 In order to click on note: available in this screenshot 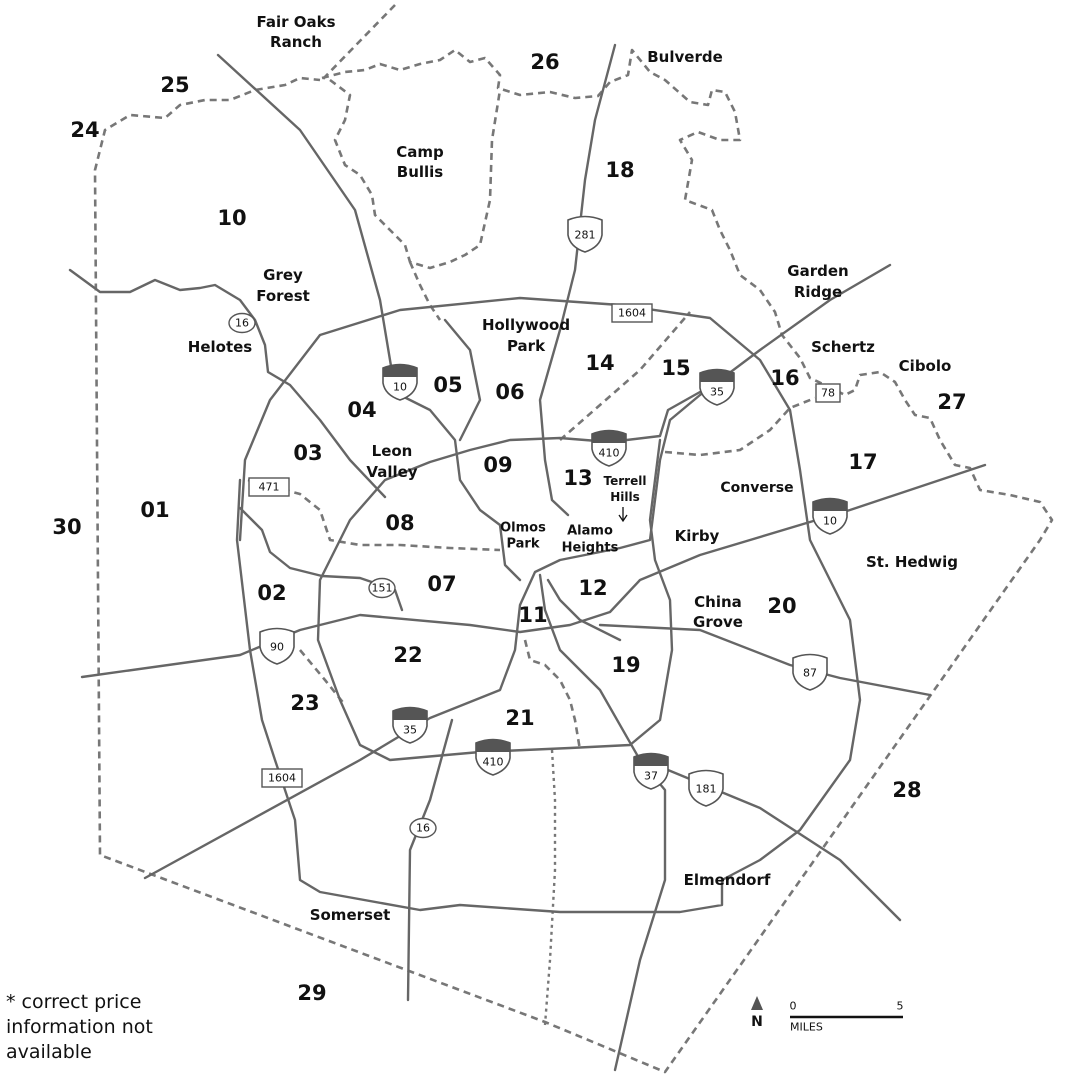, I will do `click(49, 1052)`.